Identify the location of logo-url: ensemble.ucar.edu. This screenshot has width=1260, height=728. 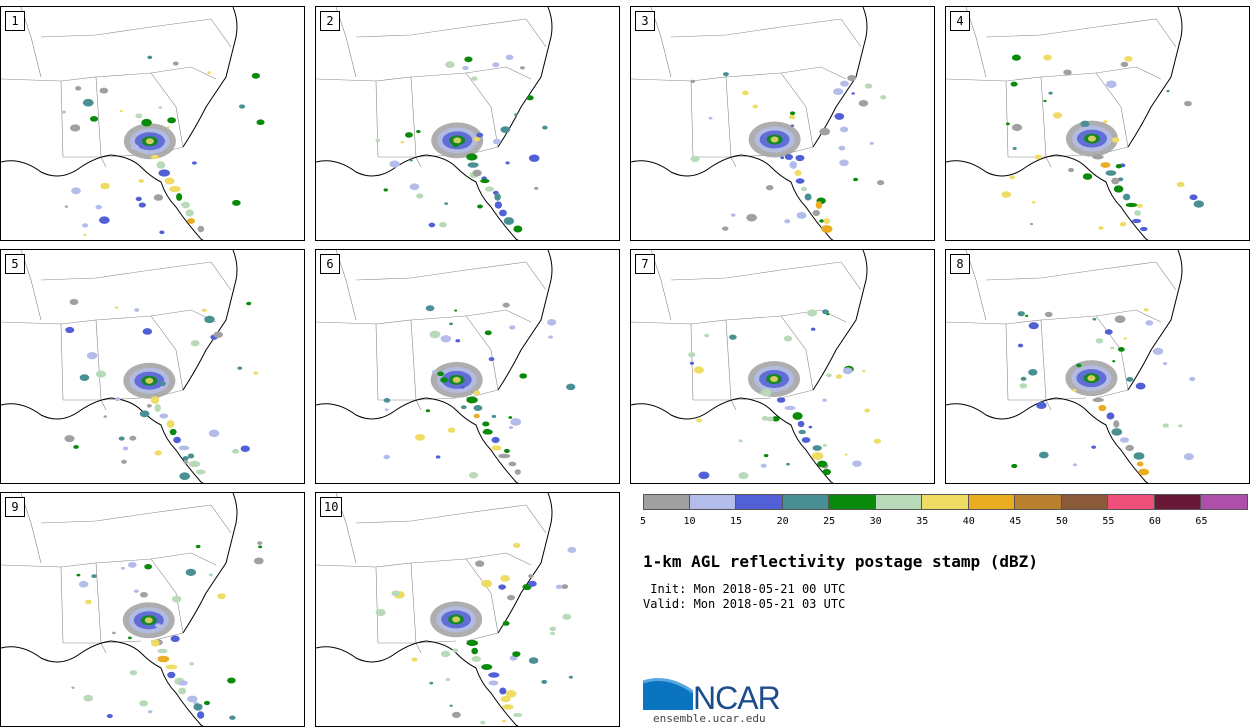
(709, 718).